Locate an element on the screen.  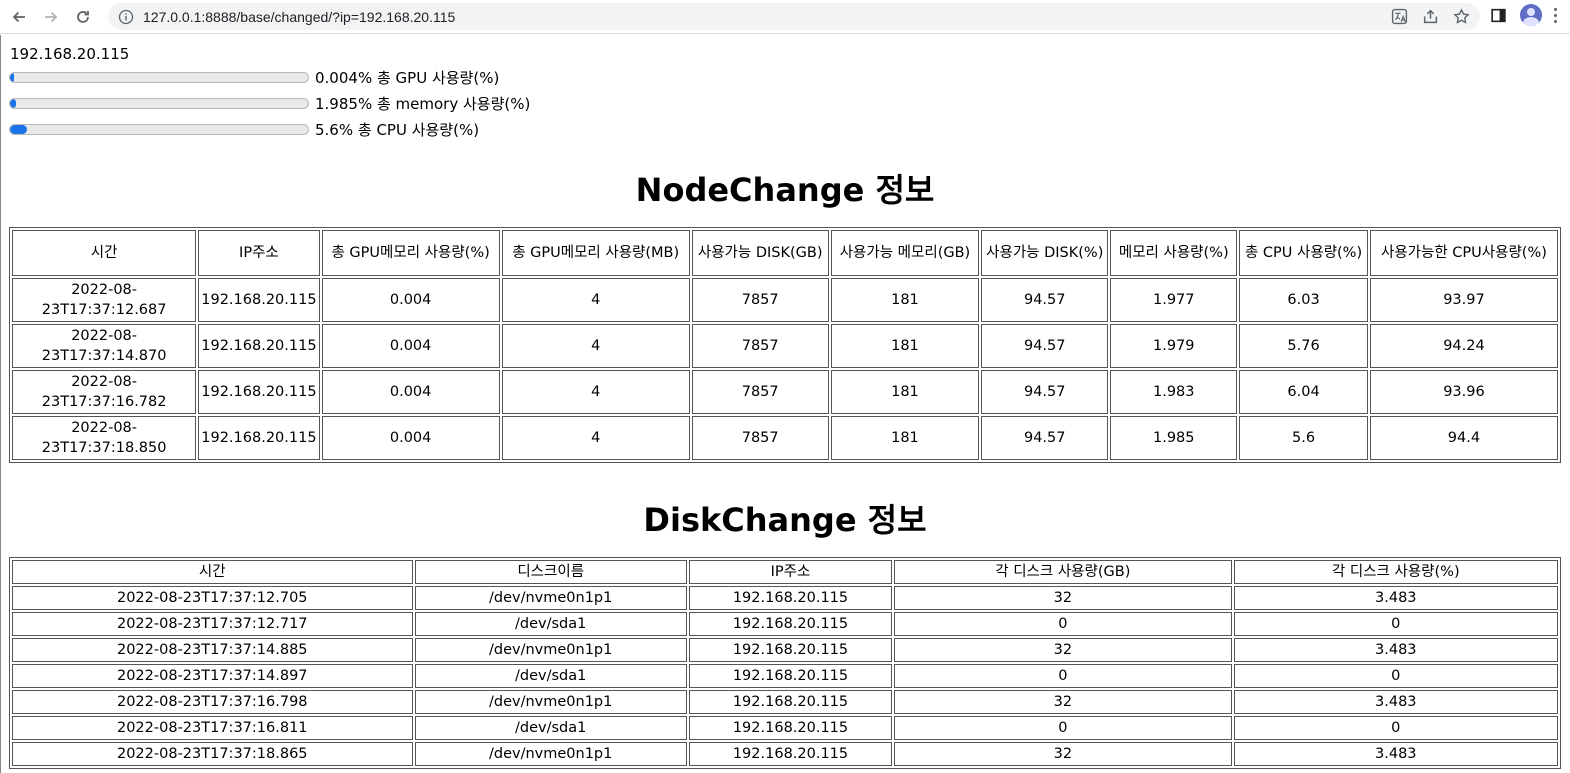
cpu-usage-bar-fill is located at coordinates (18, 129).